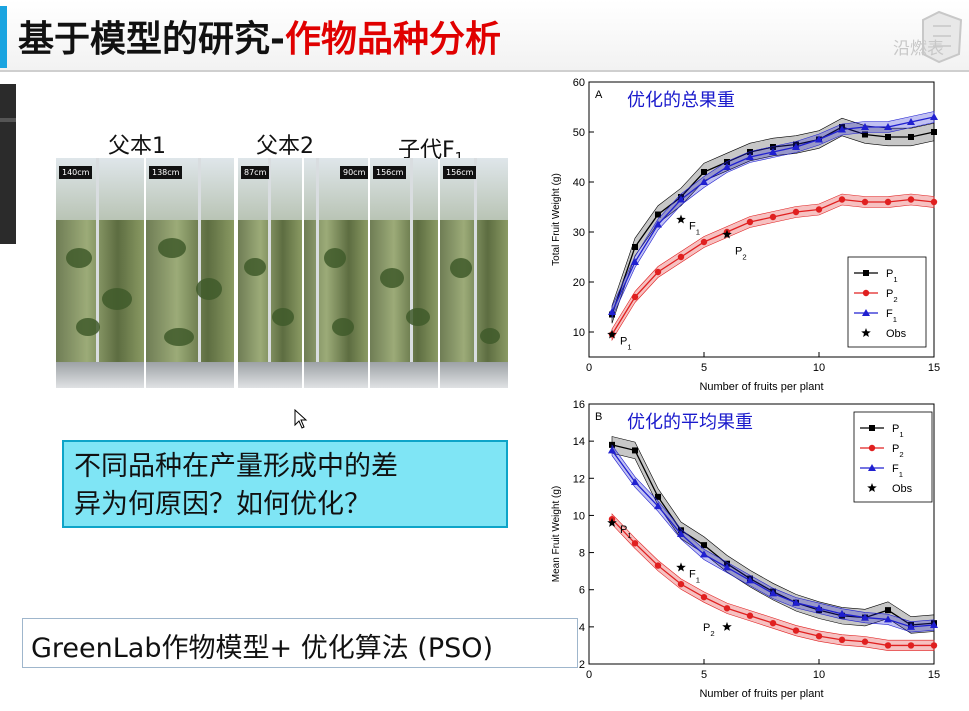  Describe the element at coordinates (579, 183) in the screenshot. I see `y-tick-label: 40` at that location.